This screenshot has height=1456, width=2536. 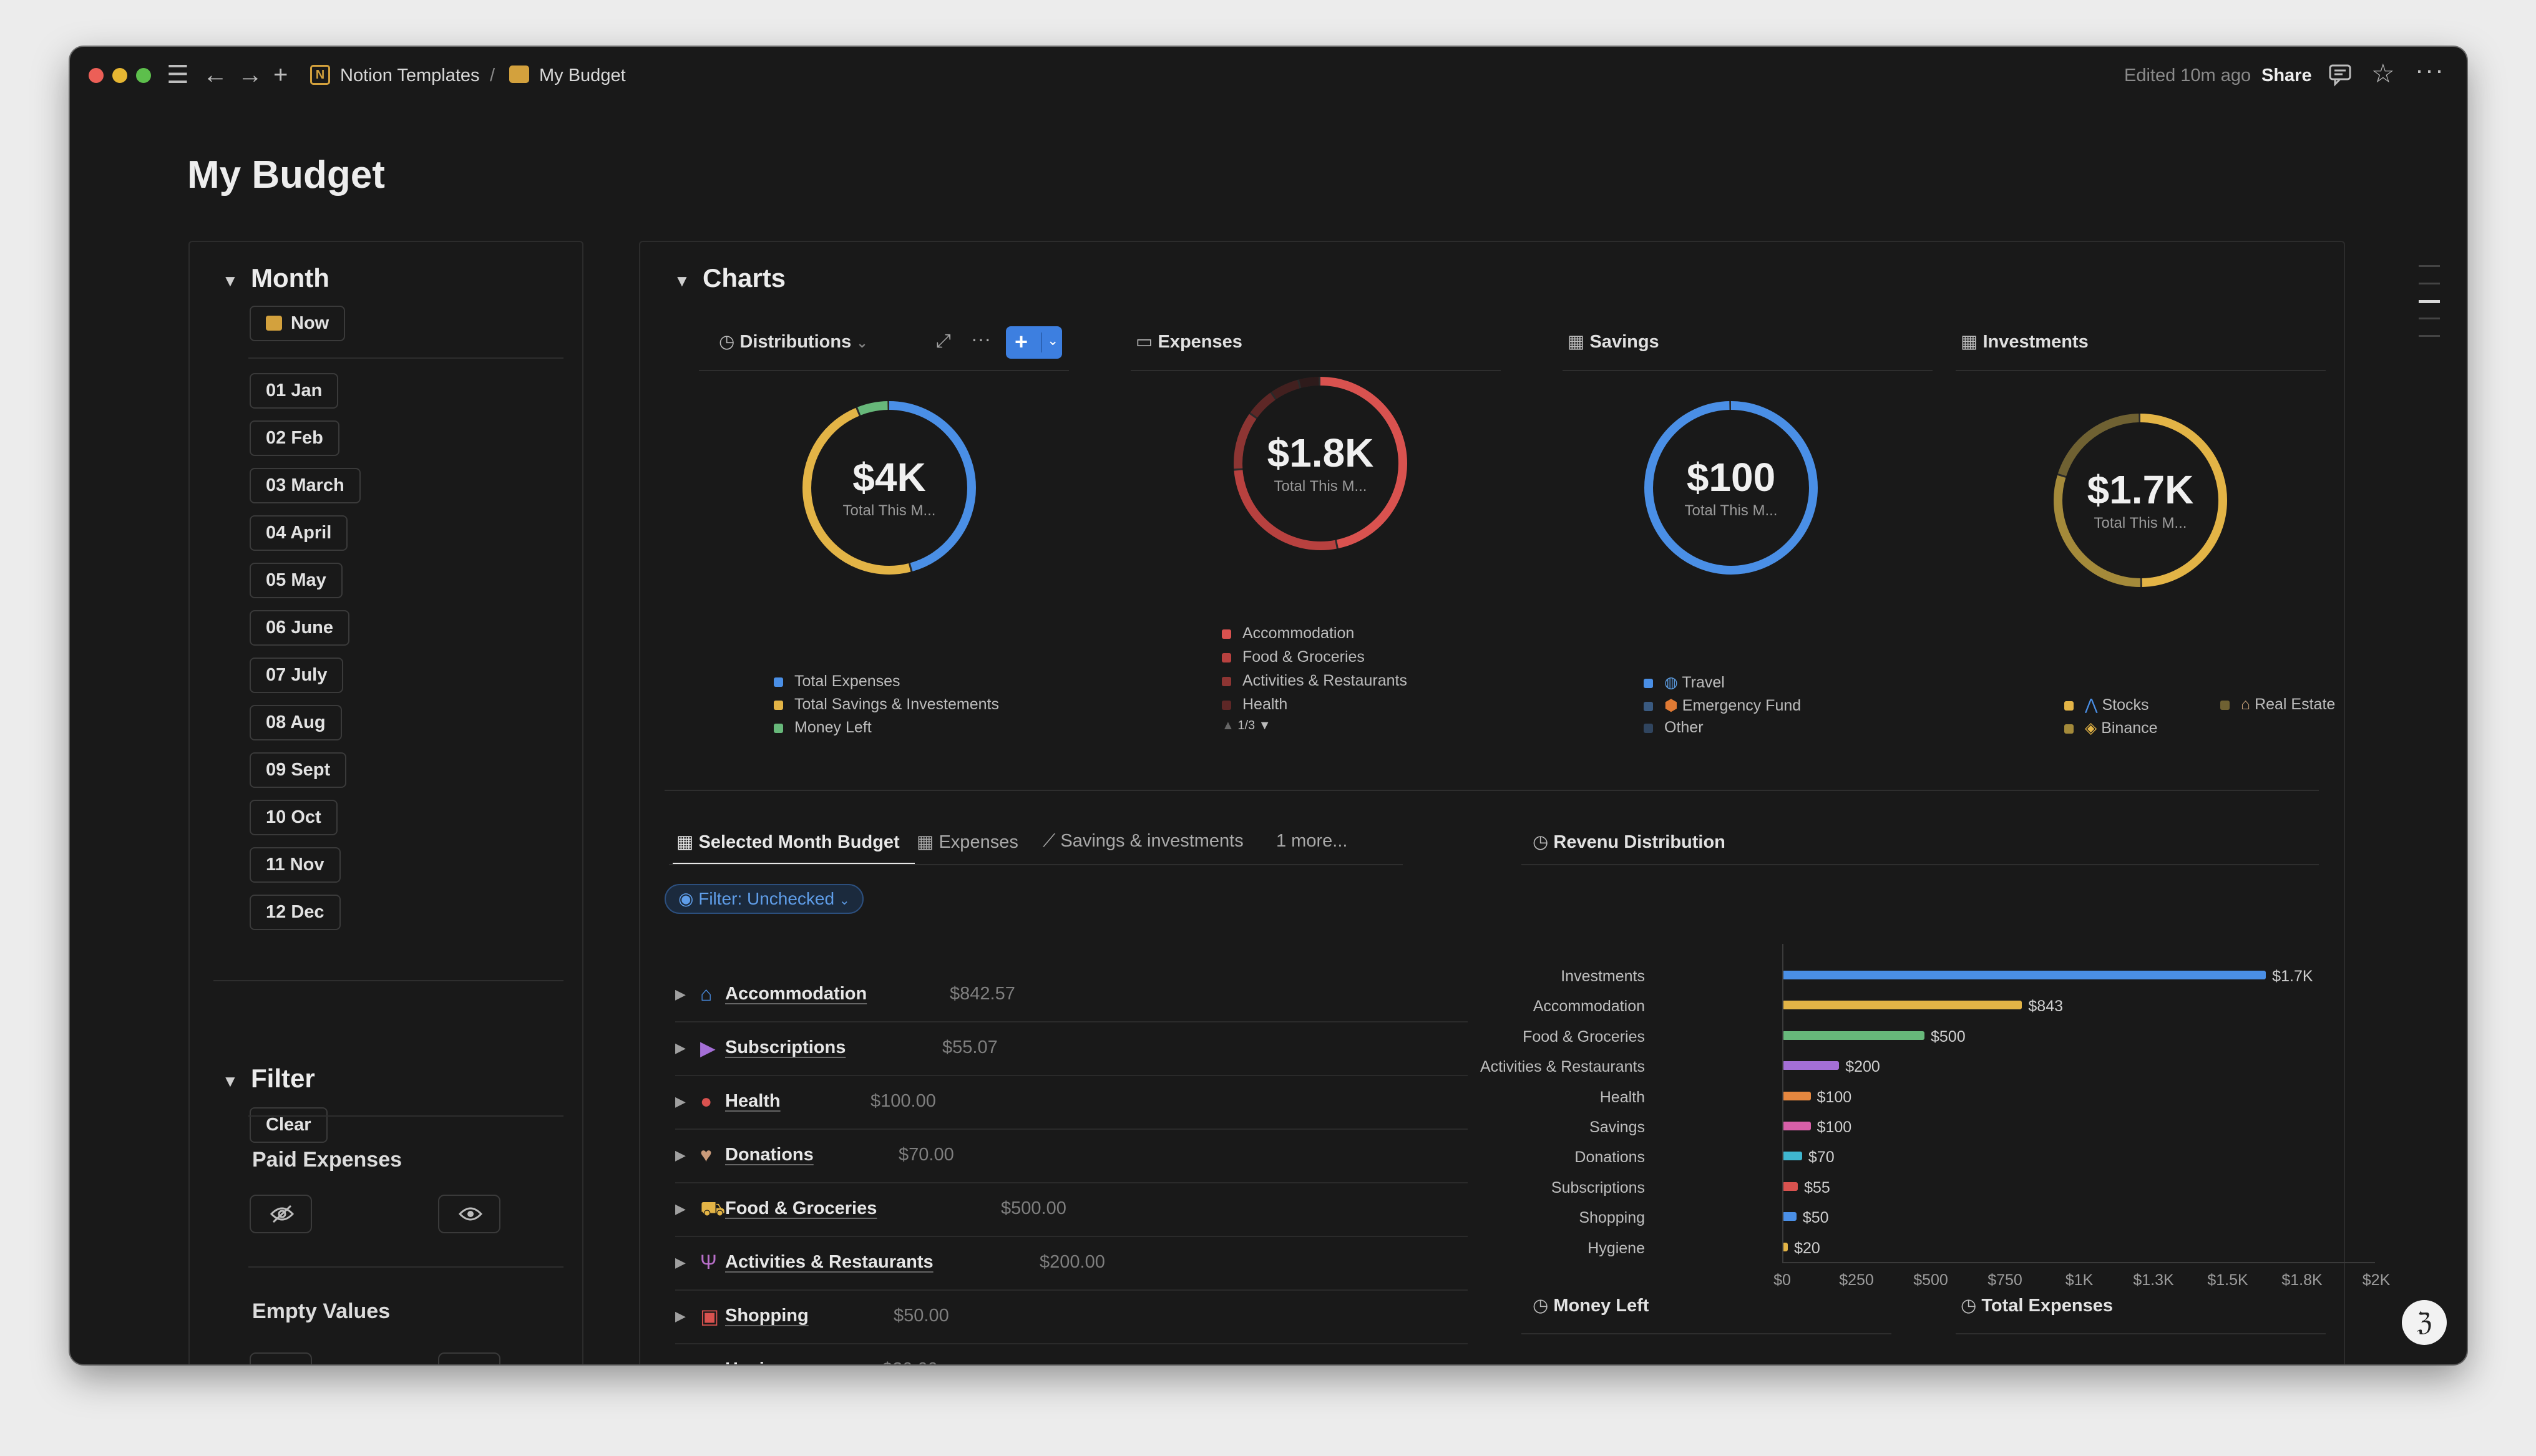 I want to click on table-row: ▶ Ψ Activities & Restaurants $200.00, so click(x=1071, y=1264).